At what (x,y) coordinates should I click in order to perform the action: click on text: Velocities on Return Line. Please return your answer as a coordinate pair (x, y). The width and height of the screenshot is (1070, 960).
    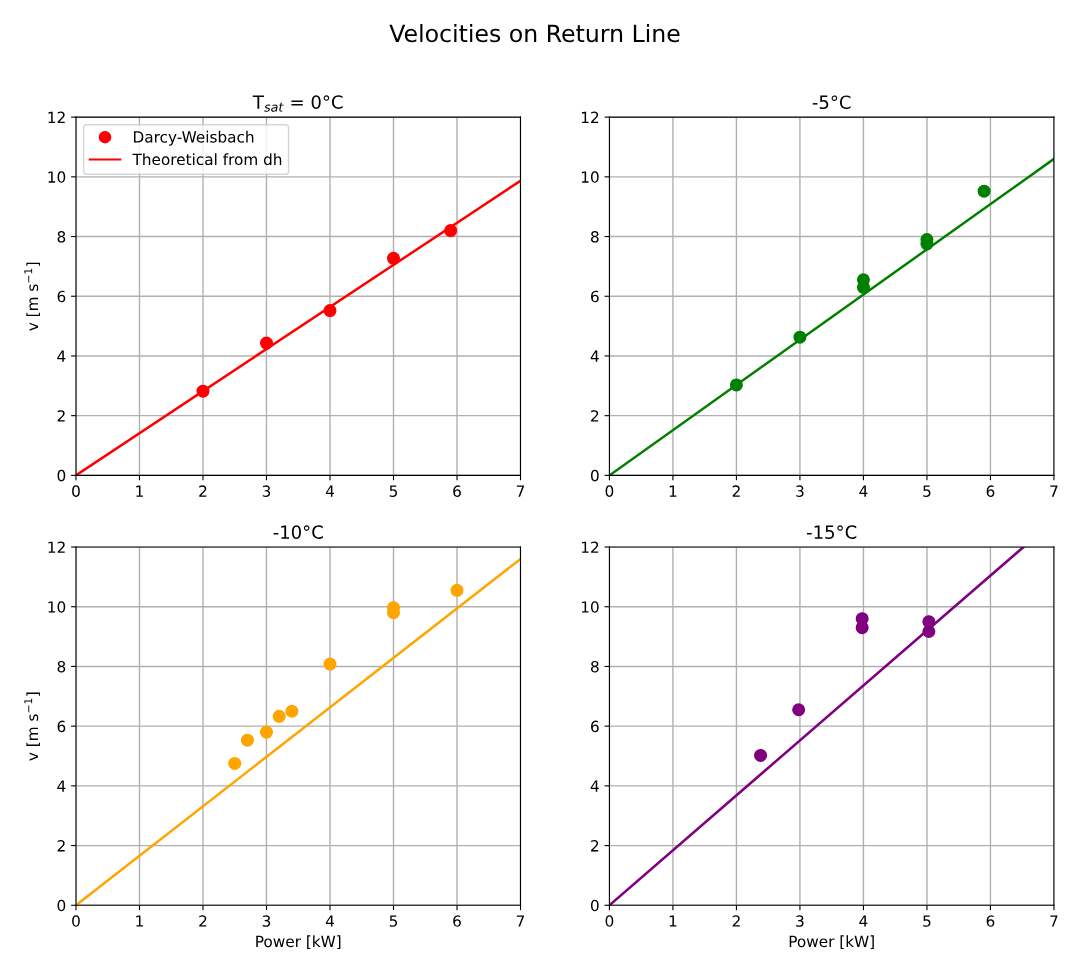
    Looking at the image, I should click on (534, 33).